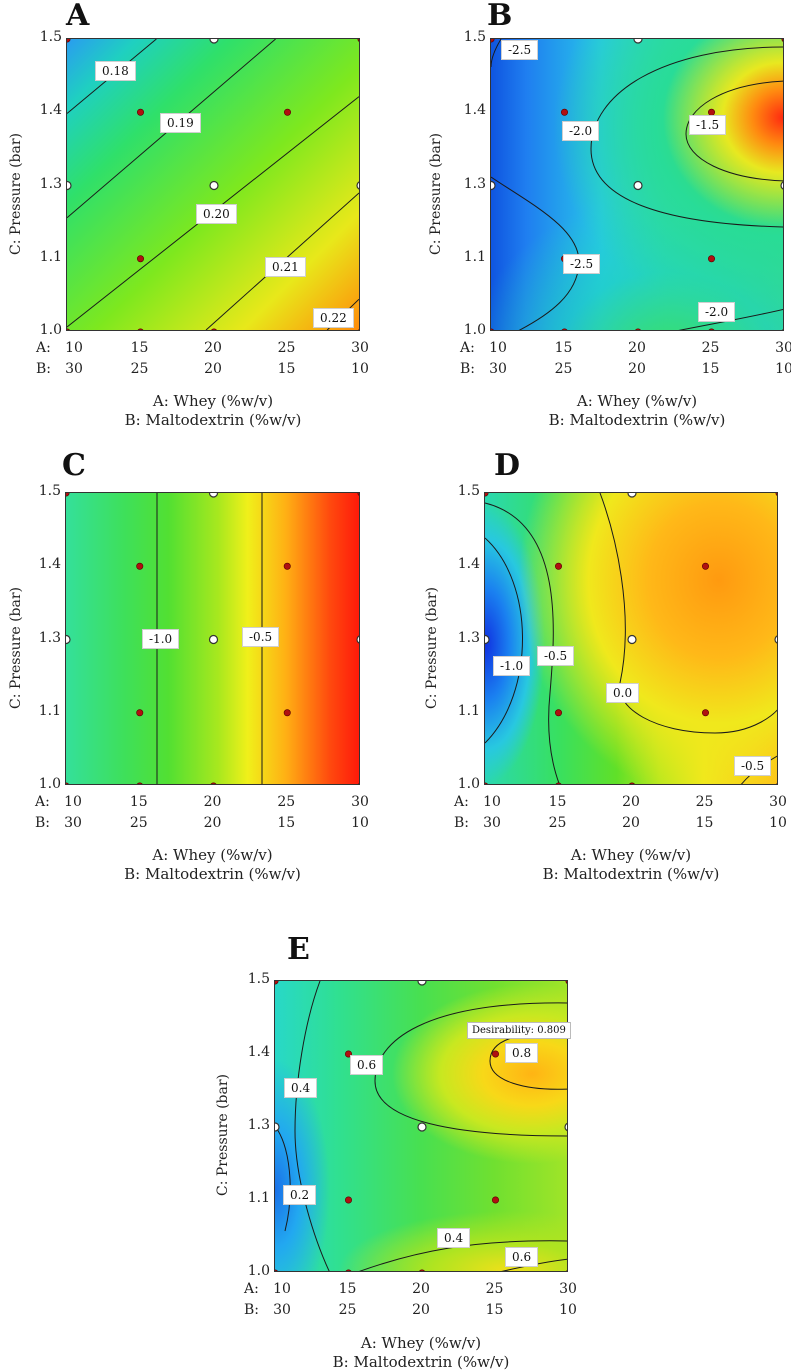 The width and height of the screenshot is (791, 1371). What do you see at coordinates (468, 710) in the screenshot?
I see `y-tick-label: 1.1` at bounding box center [468, 710].